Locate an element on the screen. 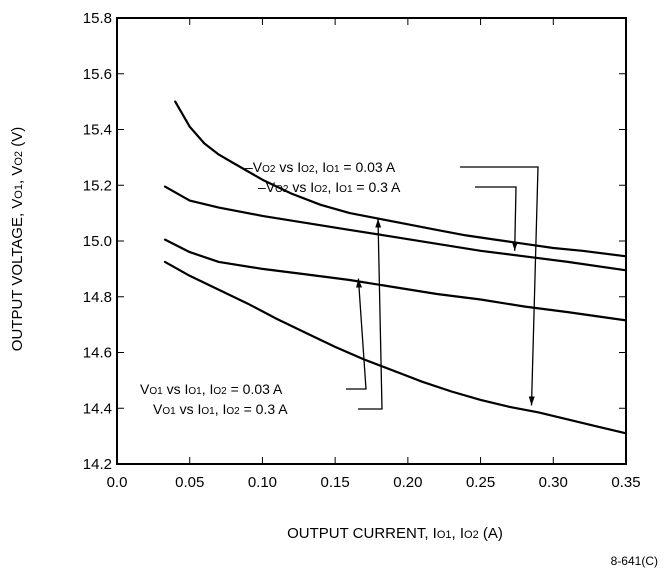 The height and width of the screenshot is (571, 664). x-tick-label: 0.0 is located at coordinates (117, 482).